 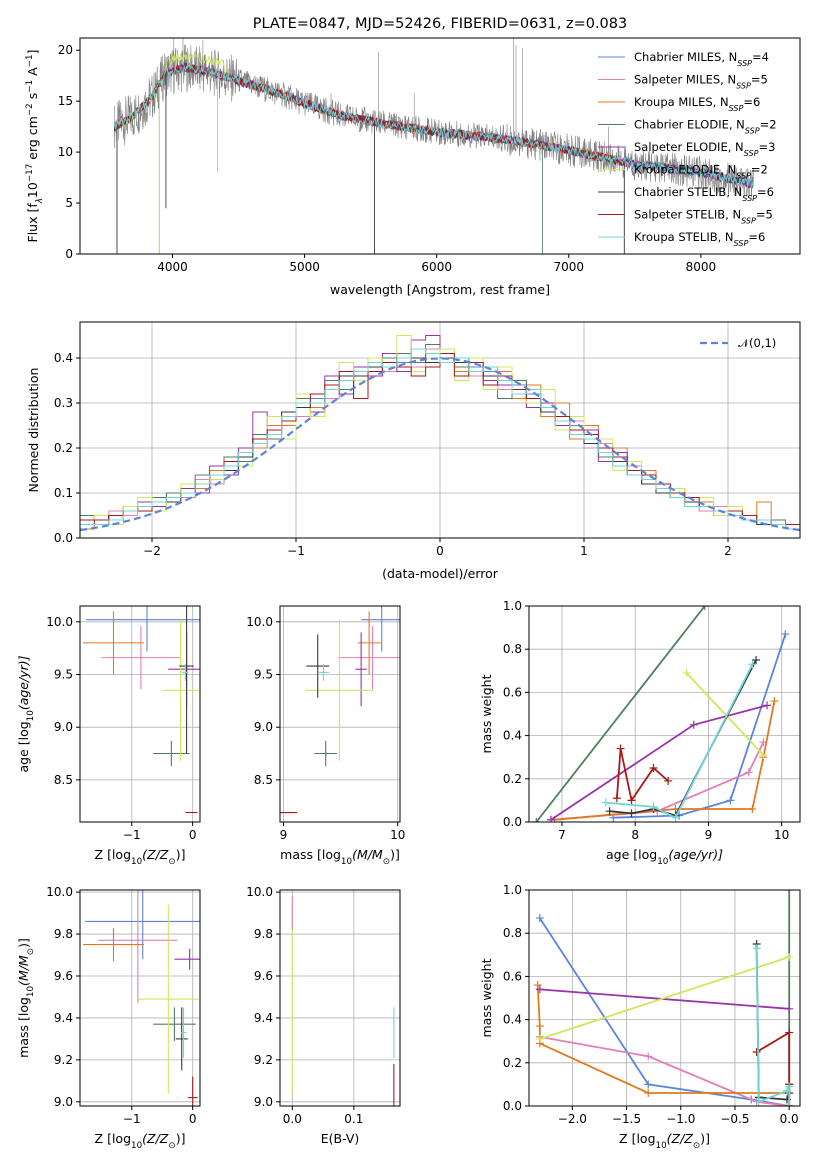 I want to click on x-tick-label: 7, so click(x=562, y=835).